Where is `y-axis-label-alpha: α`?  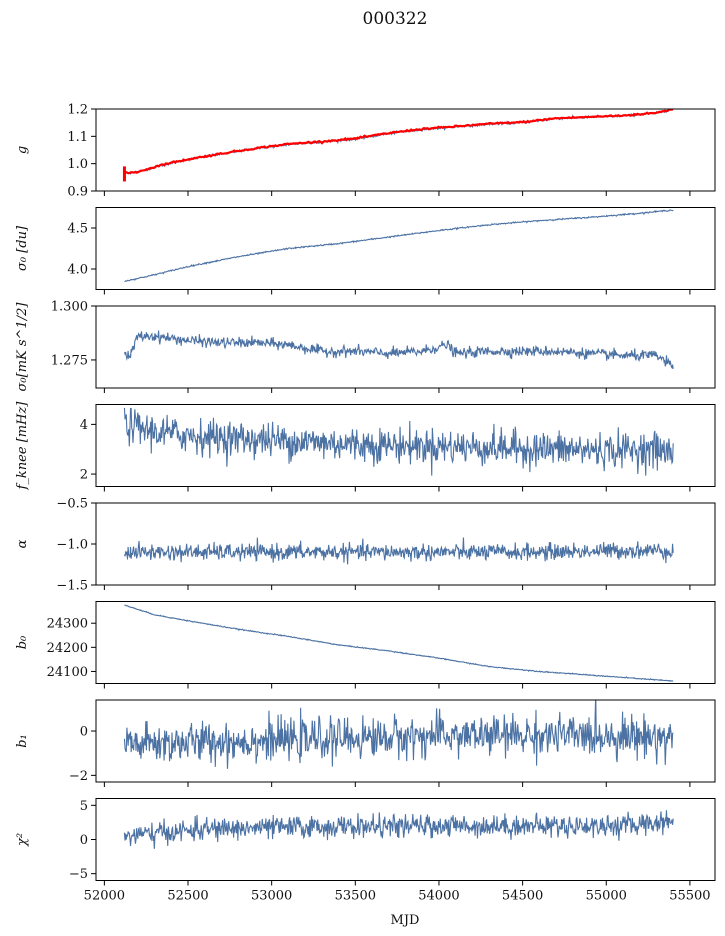
y-axis-label-alpha: α is located at coordinates (22, 543).